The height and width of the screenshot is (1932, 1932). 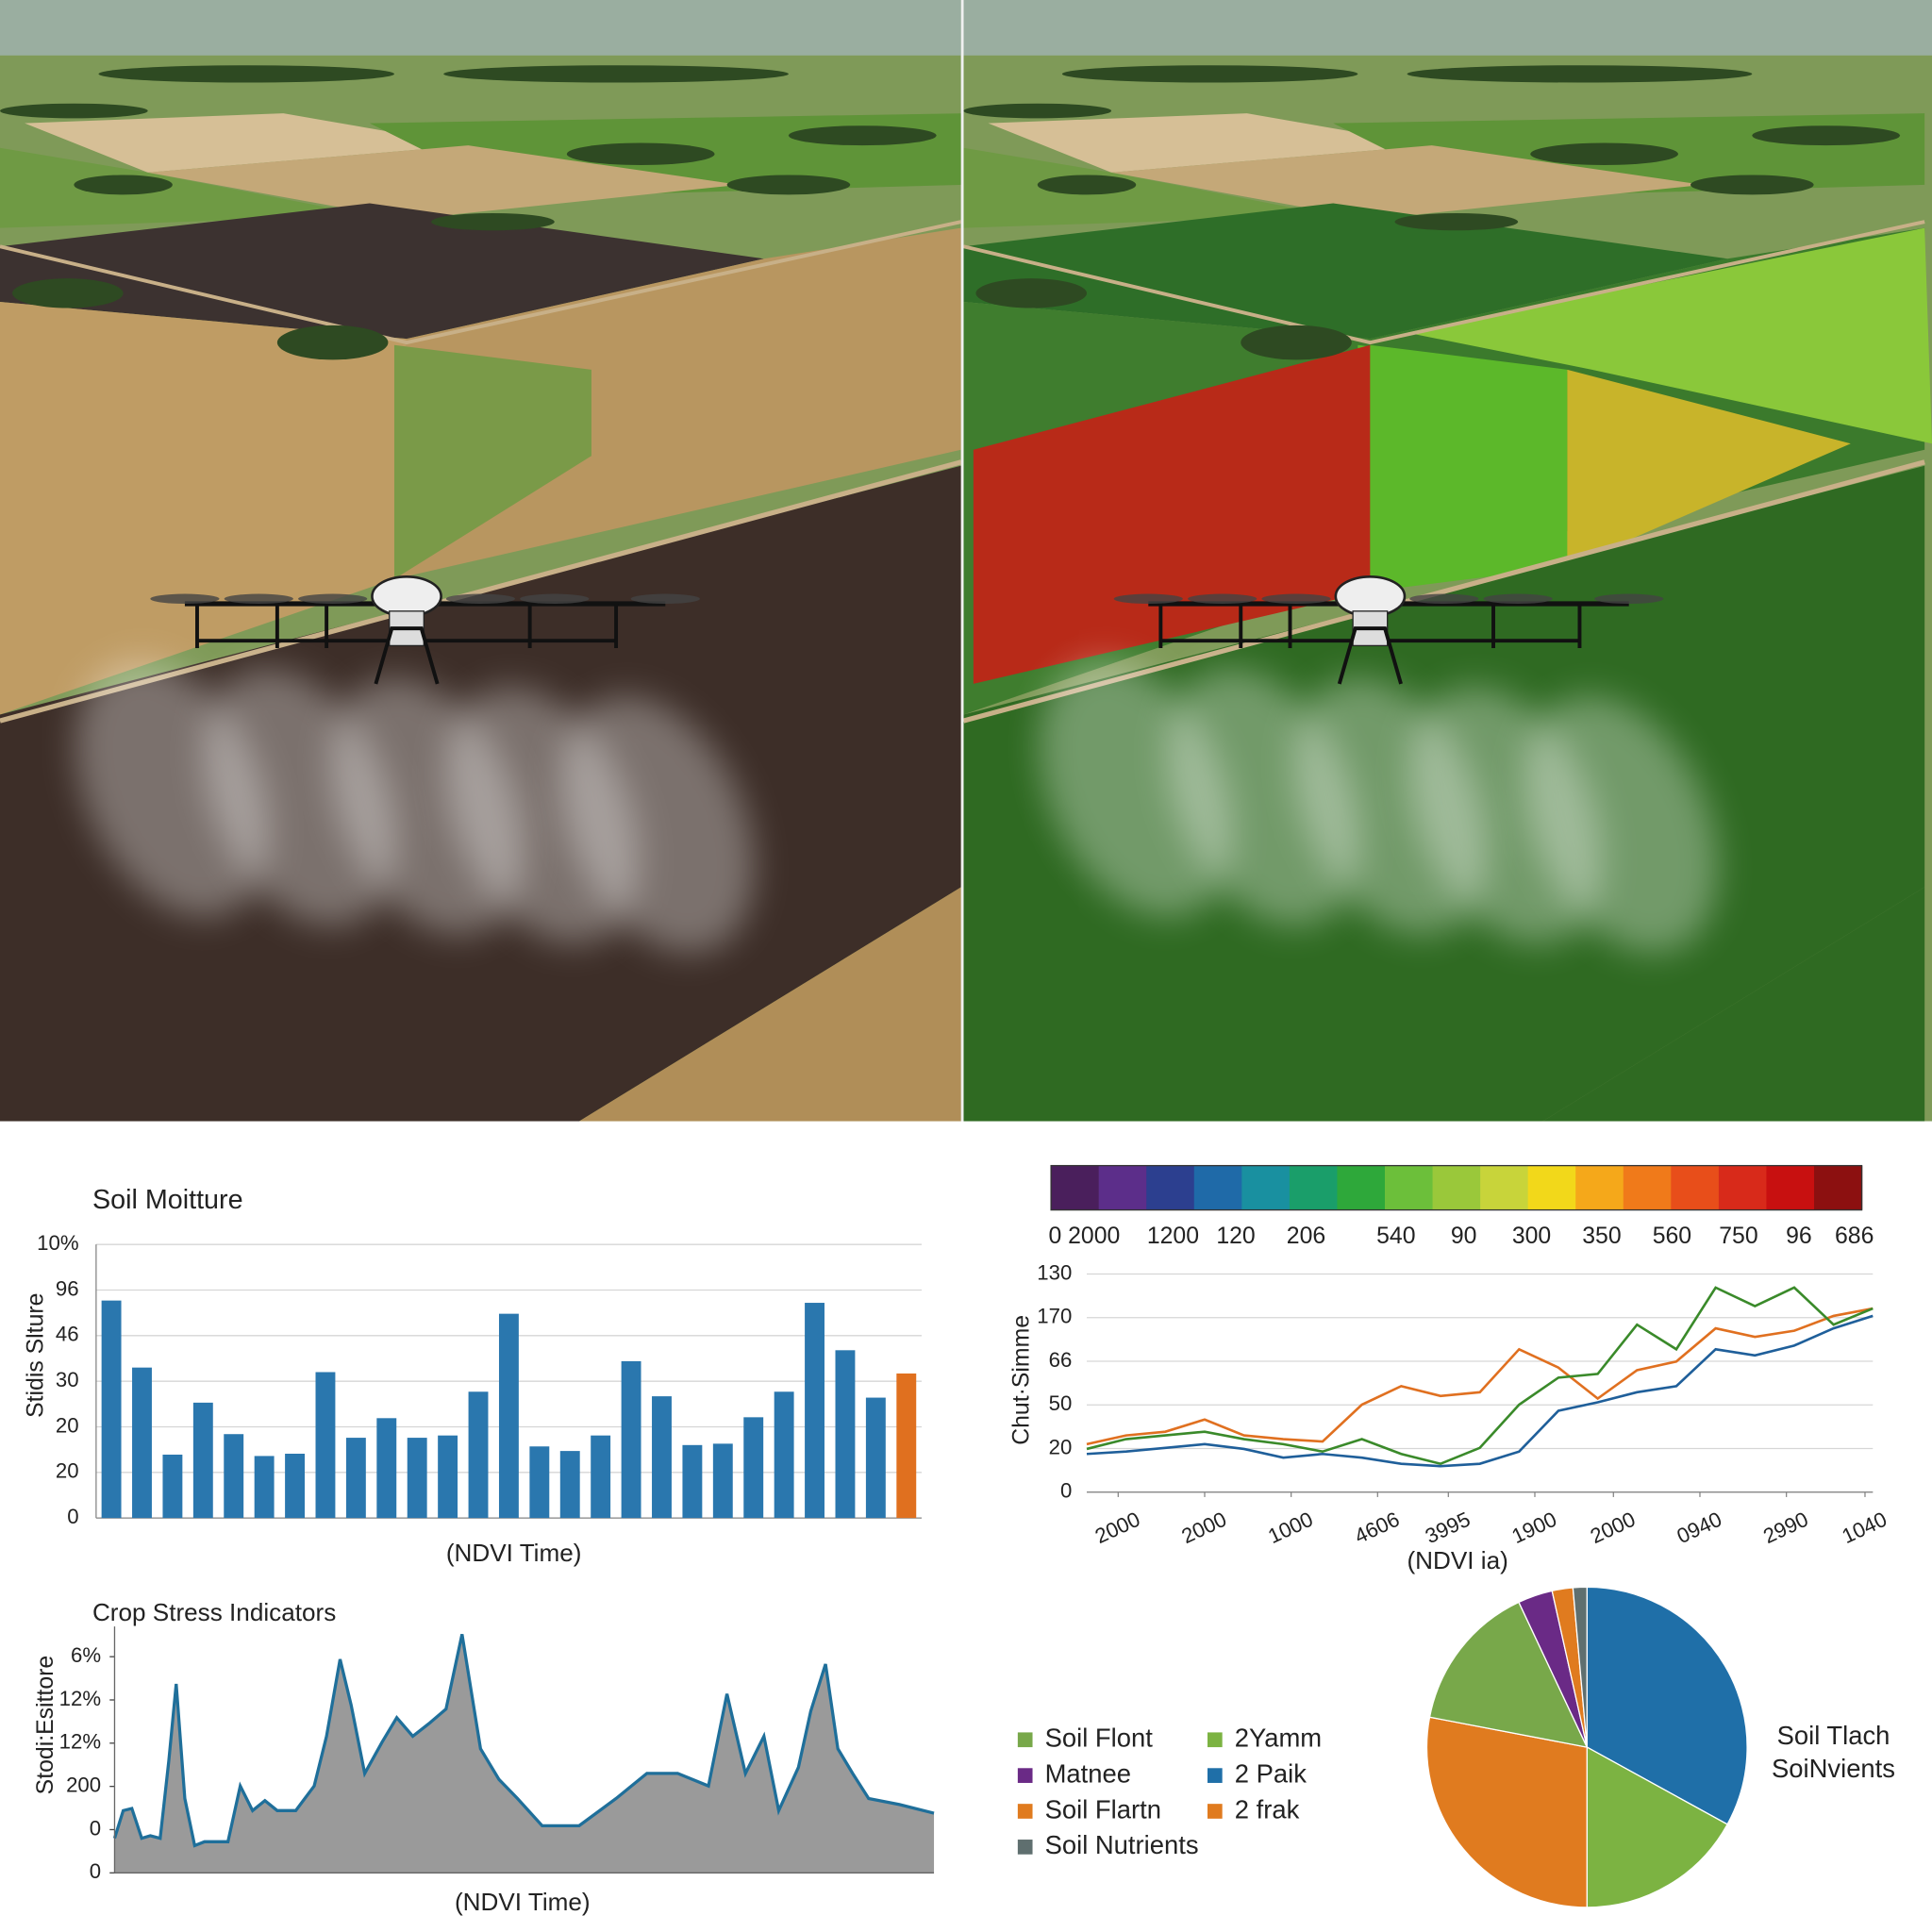 I want to click on colorbar-label: 206, so click(x=1306, y=1236).